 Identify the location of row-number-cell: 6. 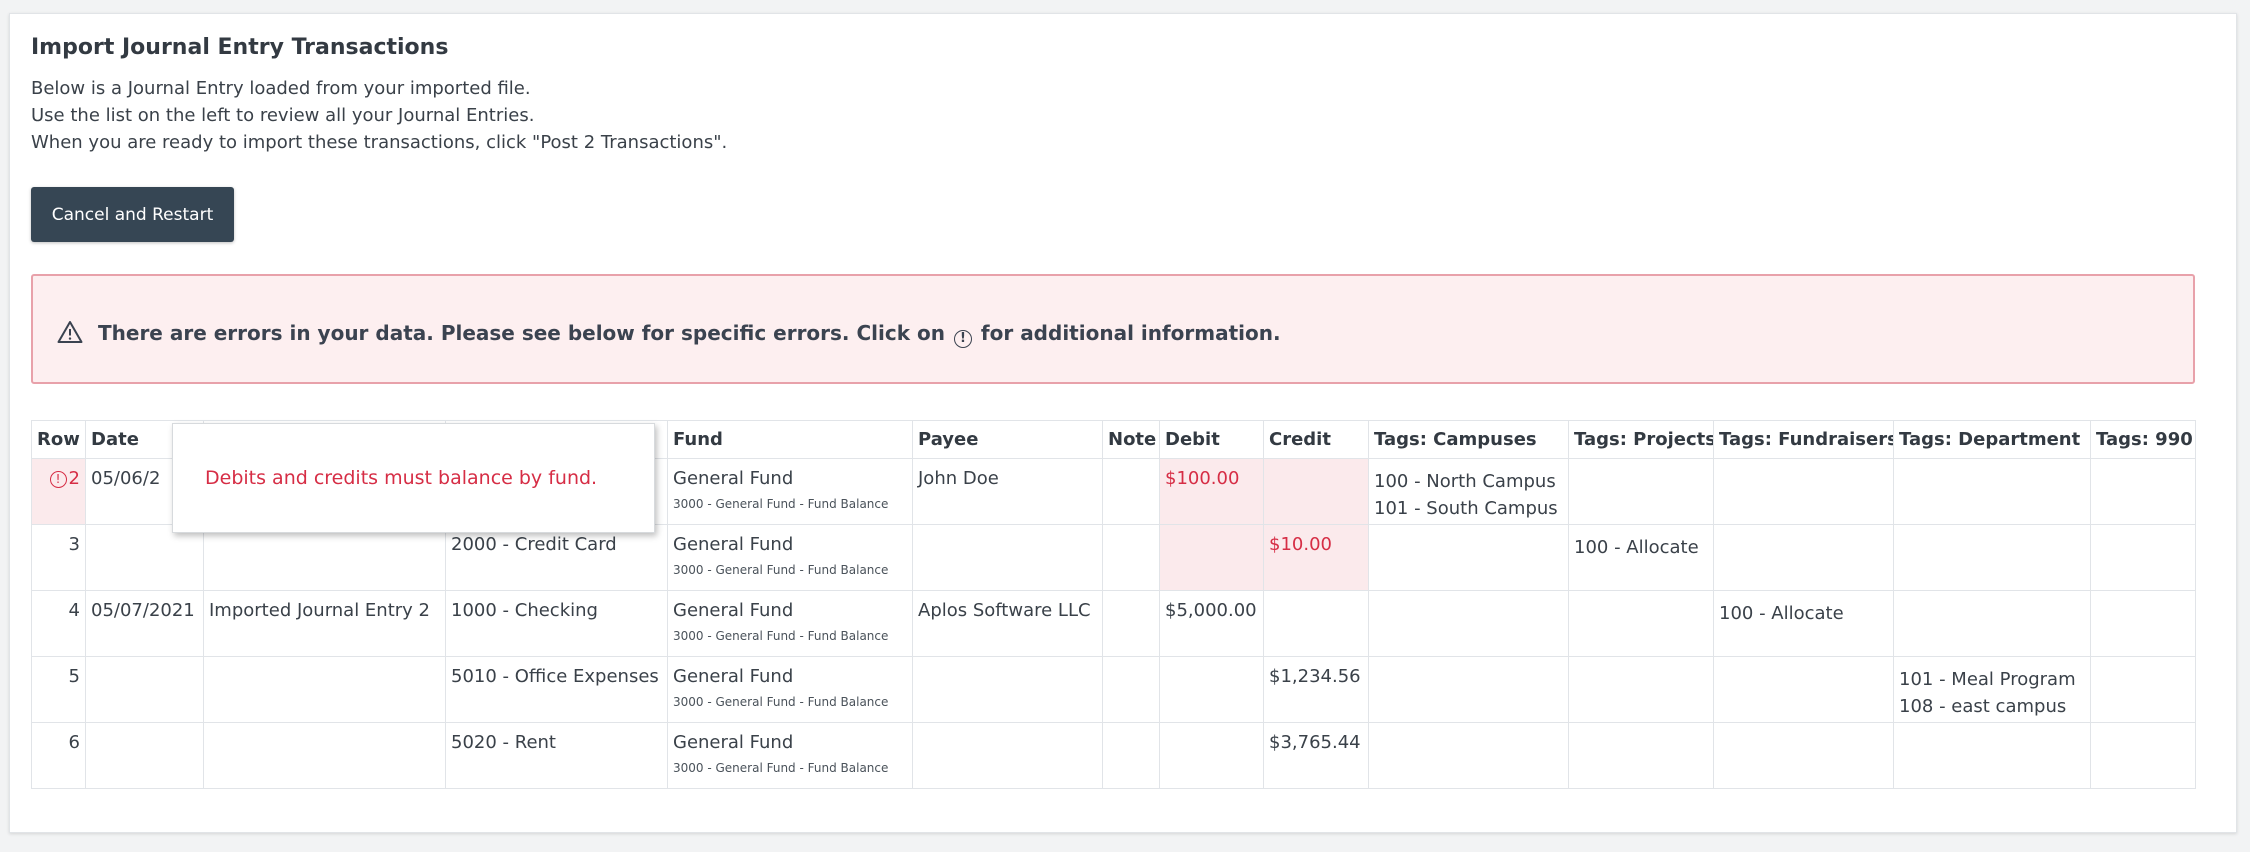
(58, 755).